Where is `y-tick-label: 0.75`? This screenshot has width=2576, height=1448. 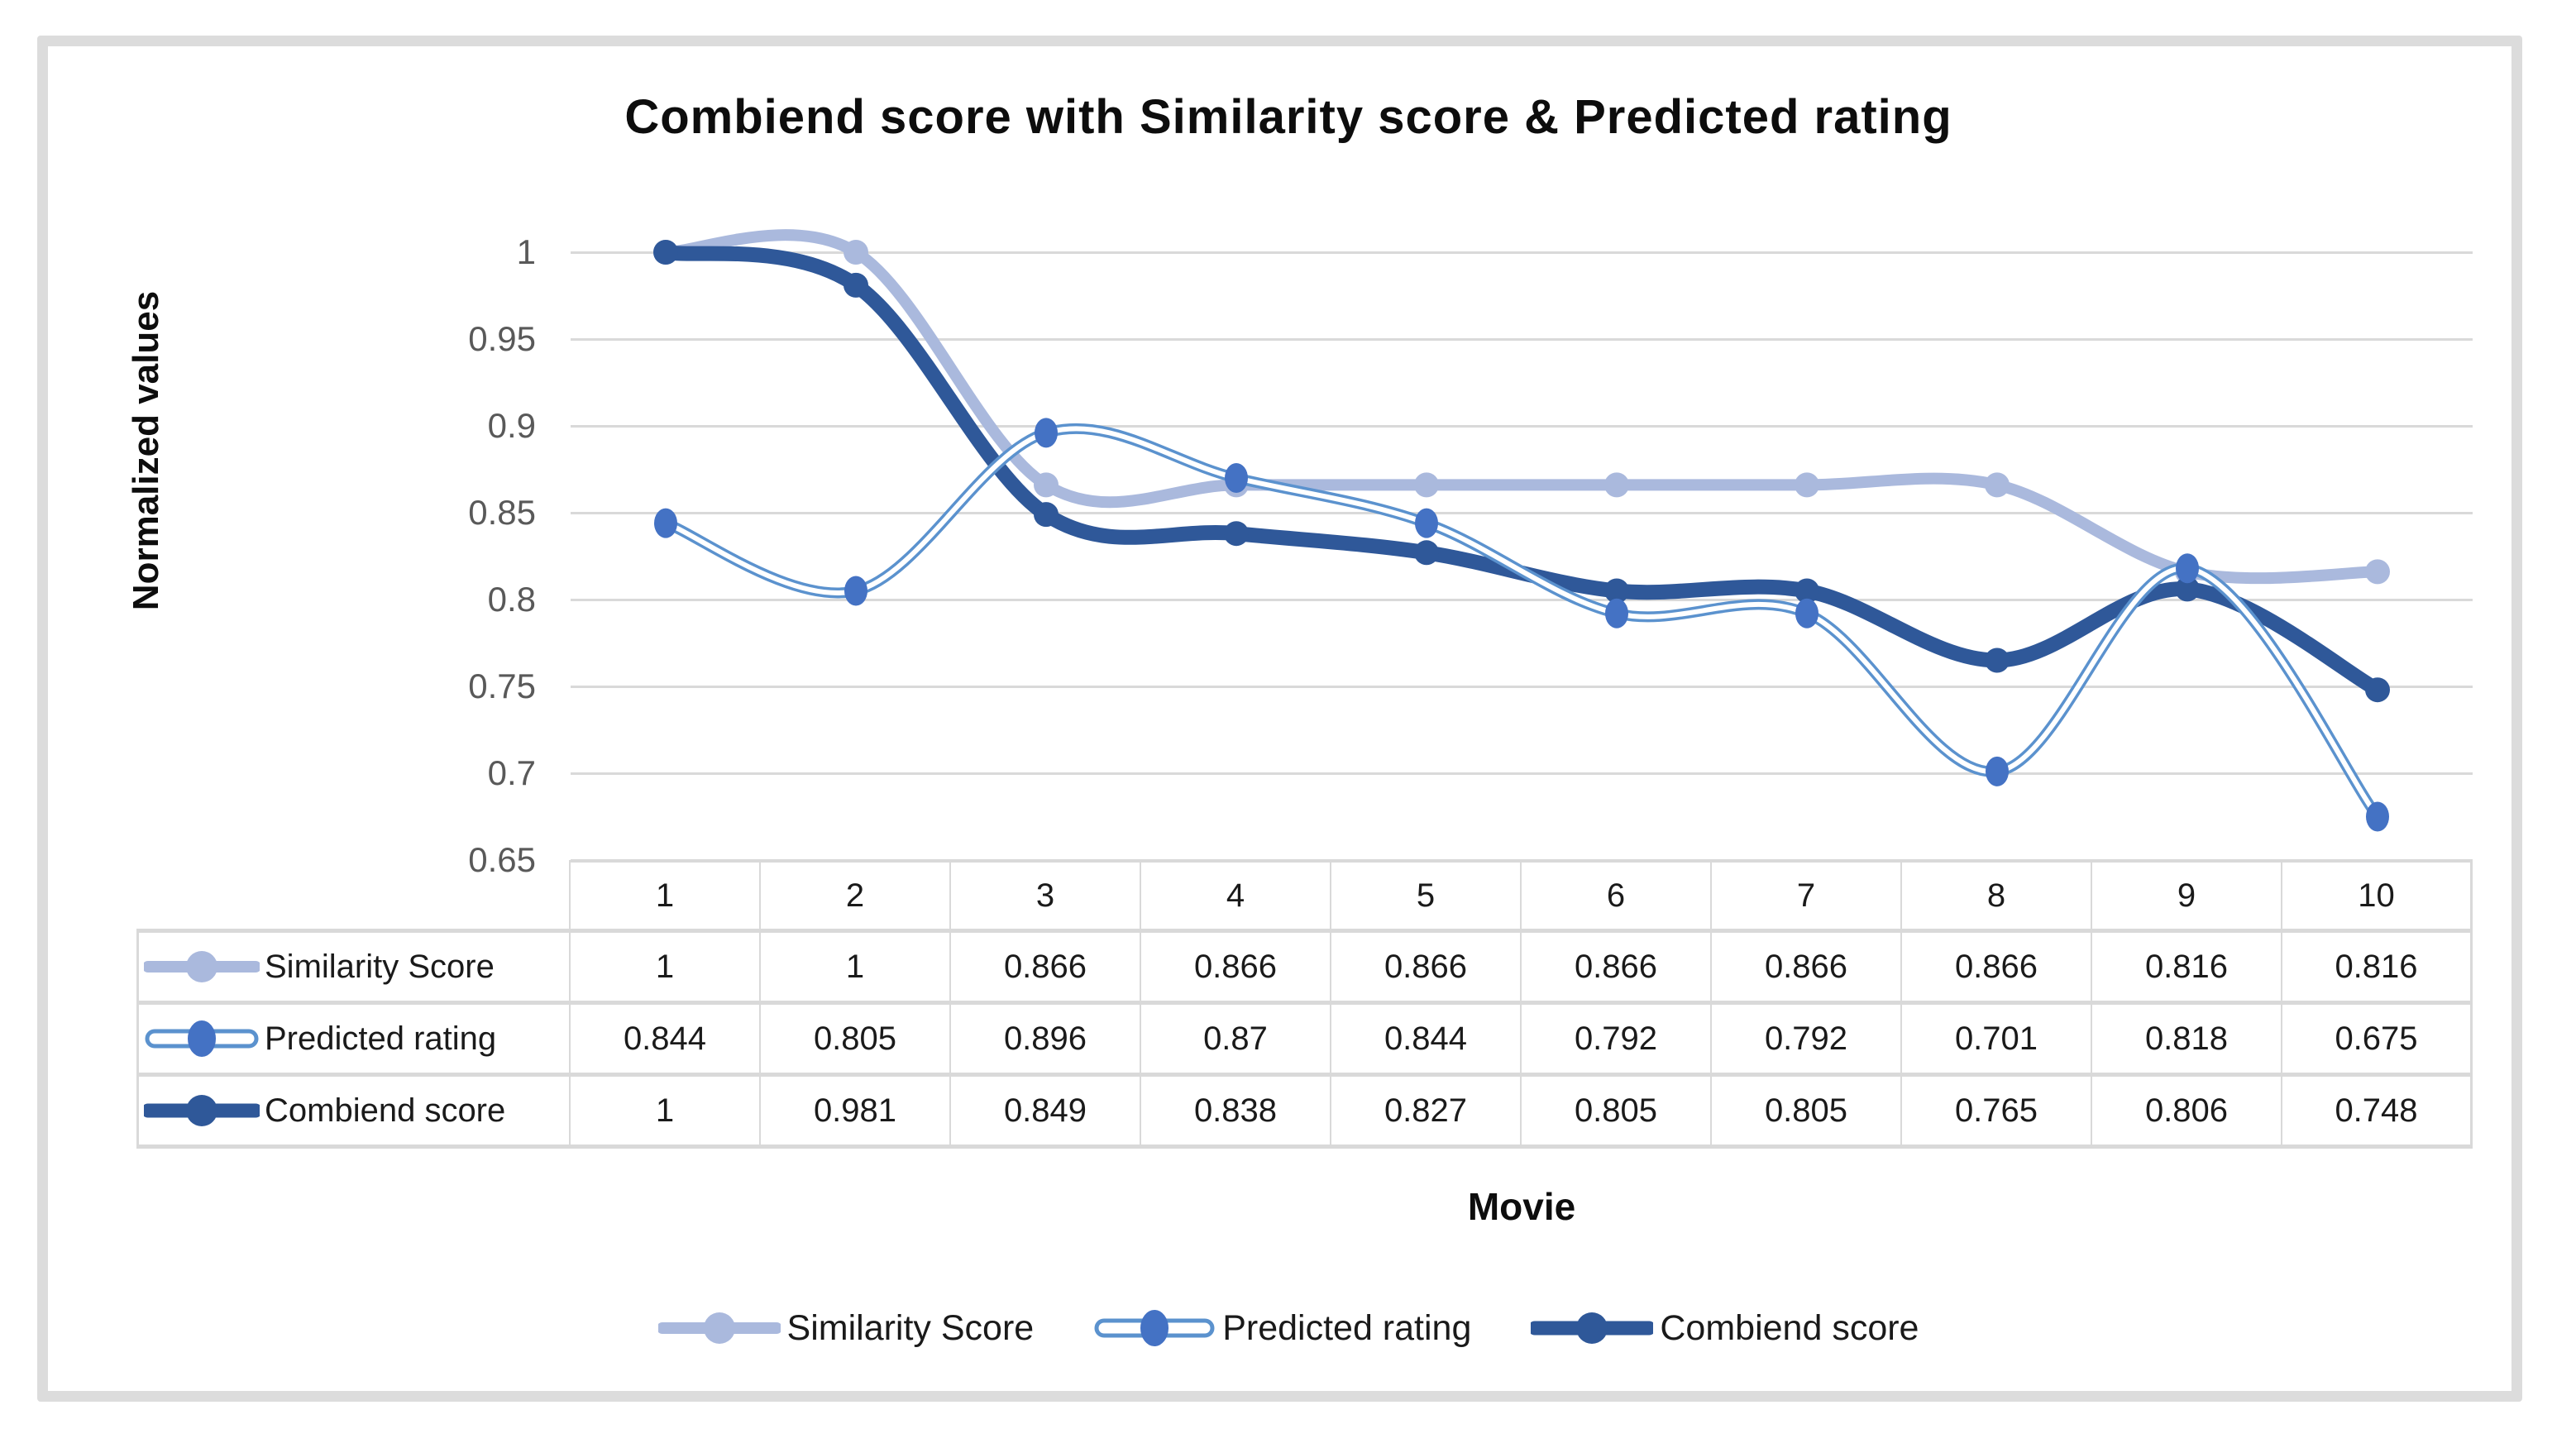 y-tick-label: 0.75 is located at coordinates (502, 686).